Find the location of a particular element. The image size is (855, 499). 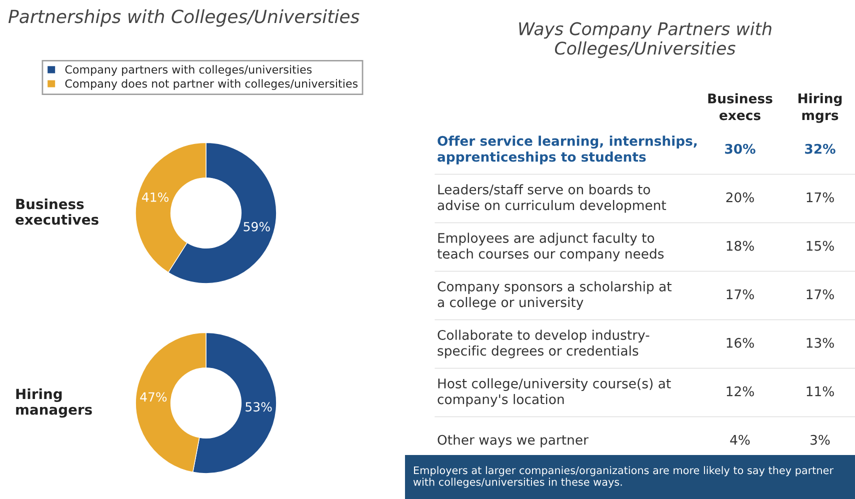

legend-label: Company does not partner with colleges/universities is located at coordinates (211, 84).